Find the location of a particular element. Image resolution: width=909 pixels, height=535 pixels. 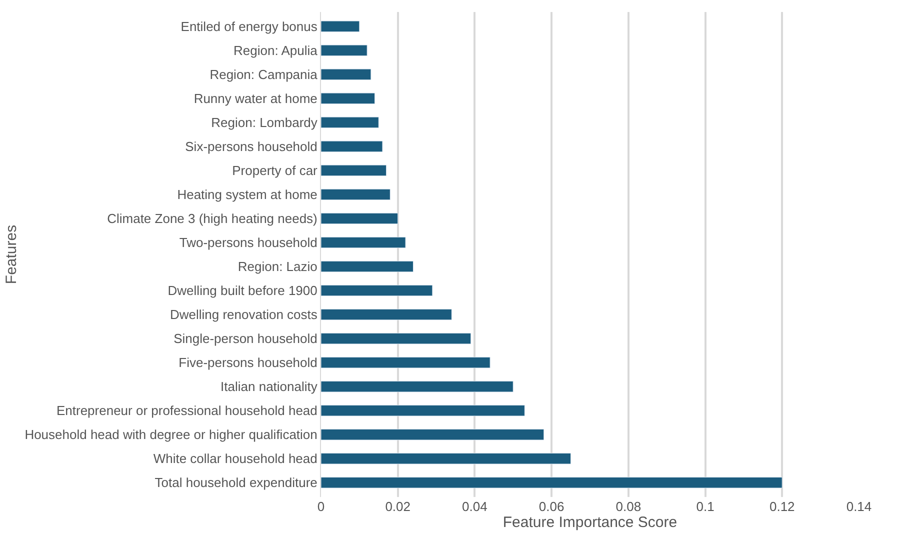

y-tick-label: Region: Lombardy is located at coordinates (264, 122).